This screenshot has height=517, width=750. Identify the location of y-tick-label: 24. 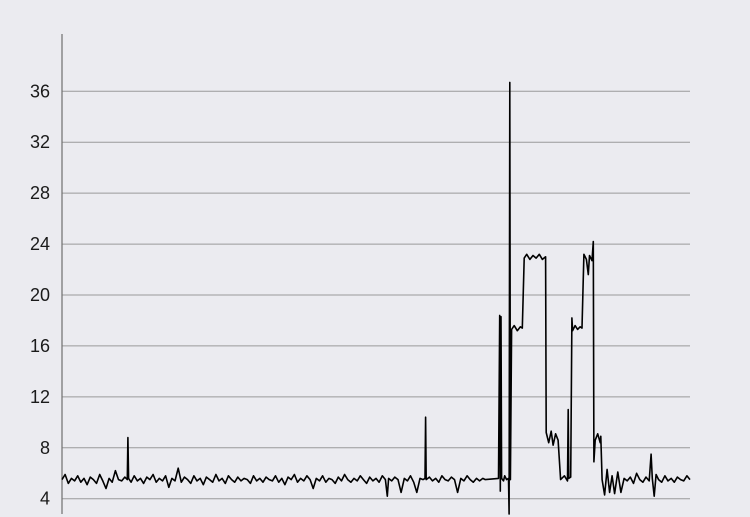
(40, 244).